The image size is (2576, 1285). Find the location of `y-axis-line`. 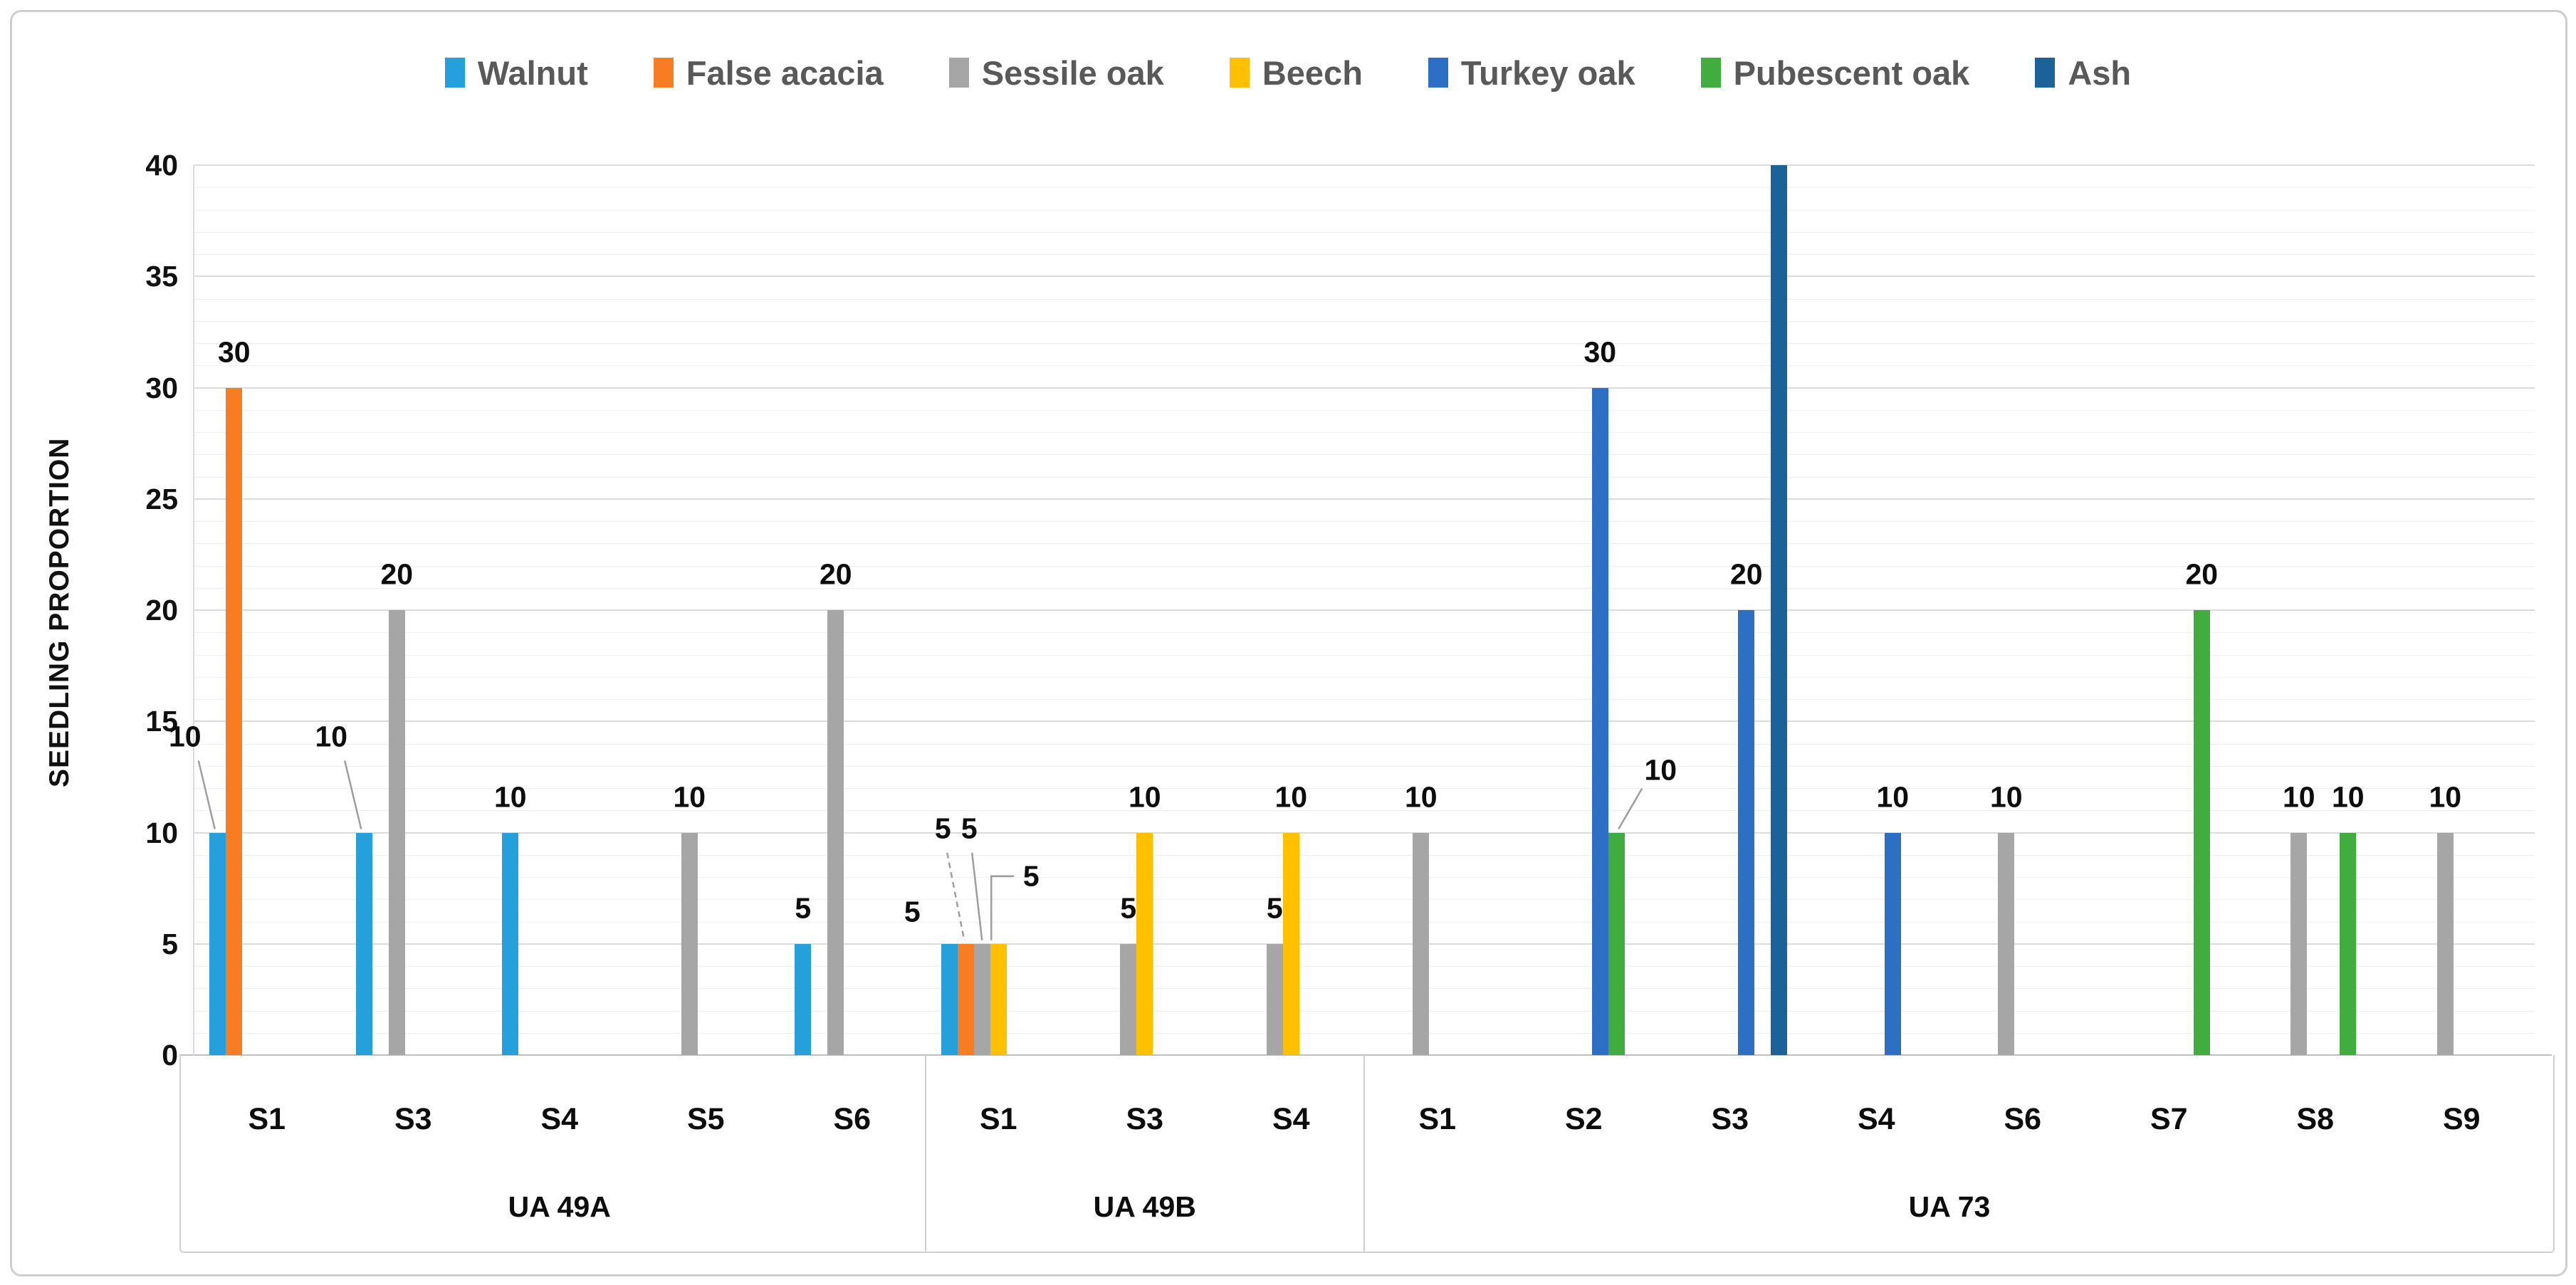

y-axis-line is located at coordinates (193, 610).